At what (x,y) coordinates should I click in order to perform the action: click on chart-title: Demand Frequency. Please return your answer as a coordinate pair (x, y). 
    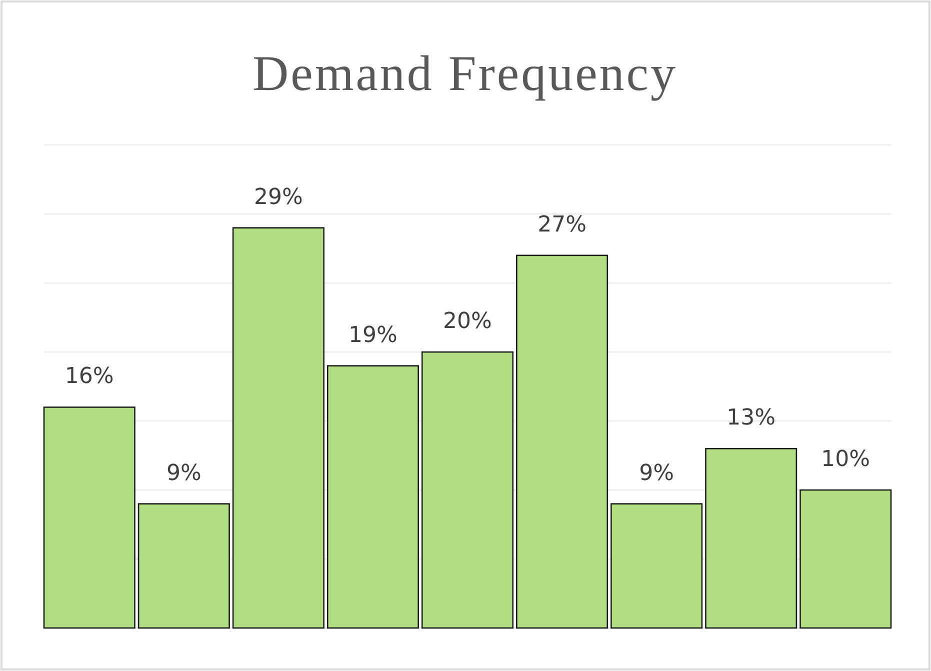
    Looking at the image, I should click on (465, 73).